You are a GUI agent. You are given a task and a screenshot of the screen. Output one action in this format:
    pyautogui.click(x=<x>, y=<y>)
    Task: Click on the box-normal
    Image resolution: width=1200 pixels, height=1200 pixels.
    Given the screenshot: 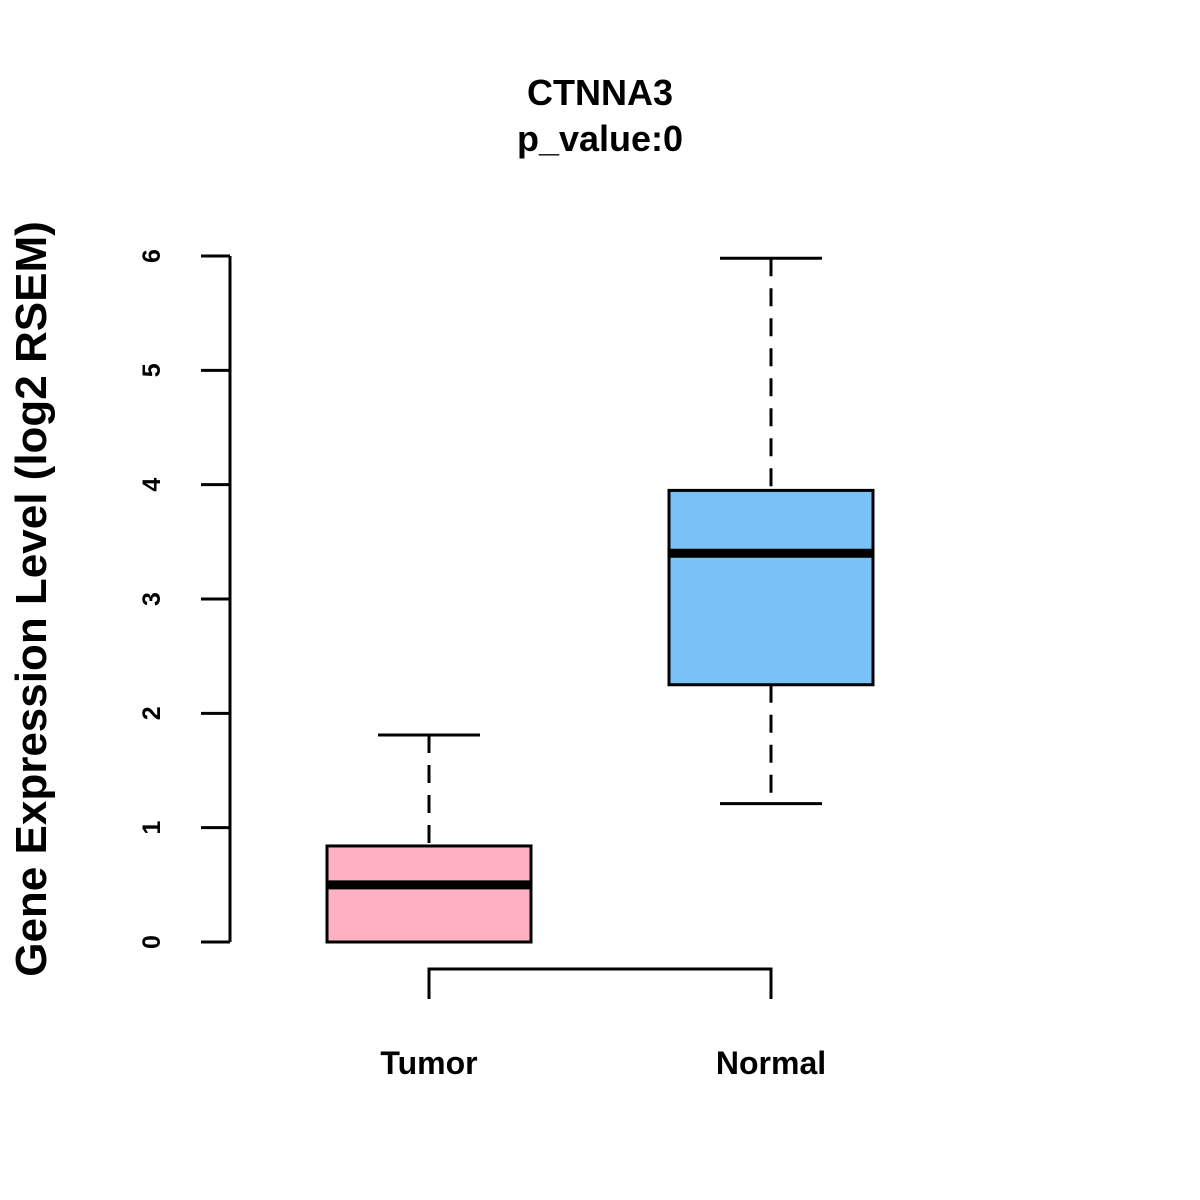 What is the action you would take?
    pyautogui.click(x=771, y=531)
    